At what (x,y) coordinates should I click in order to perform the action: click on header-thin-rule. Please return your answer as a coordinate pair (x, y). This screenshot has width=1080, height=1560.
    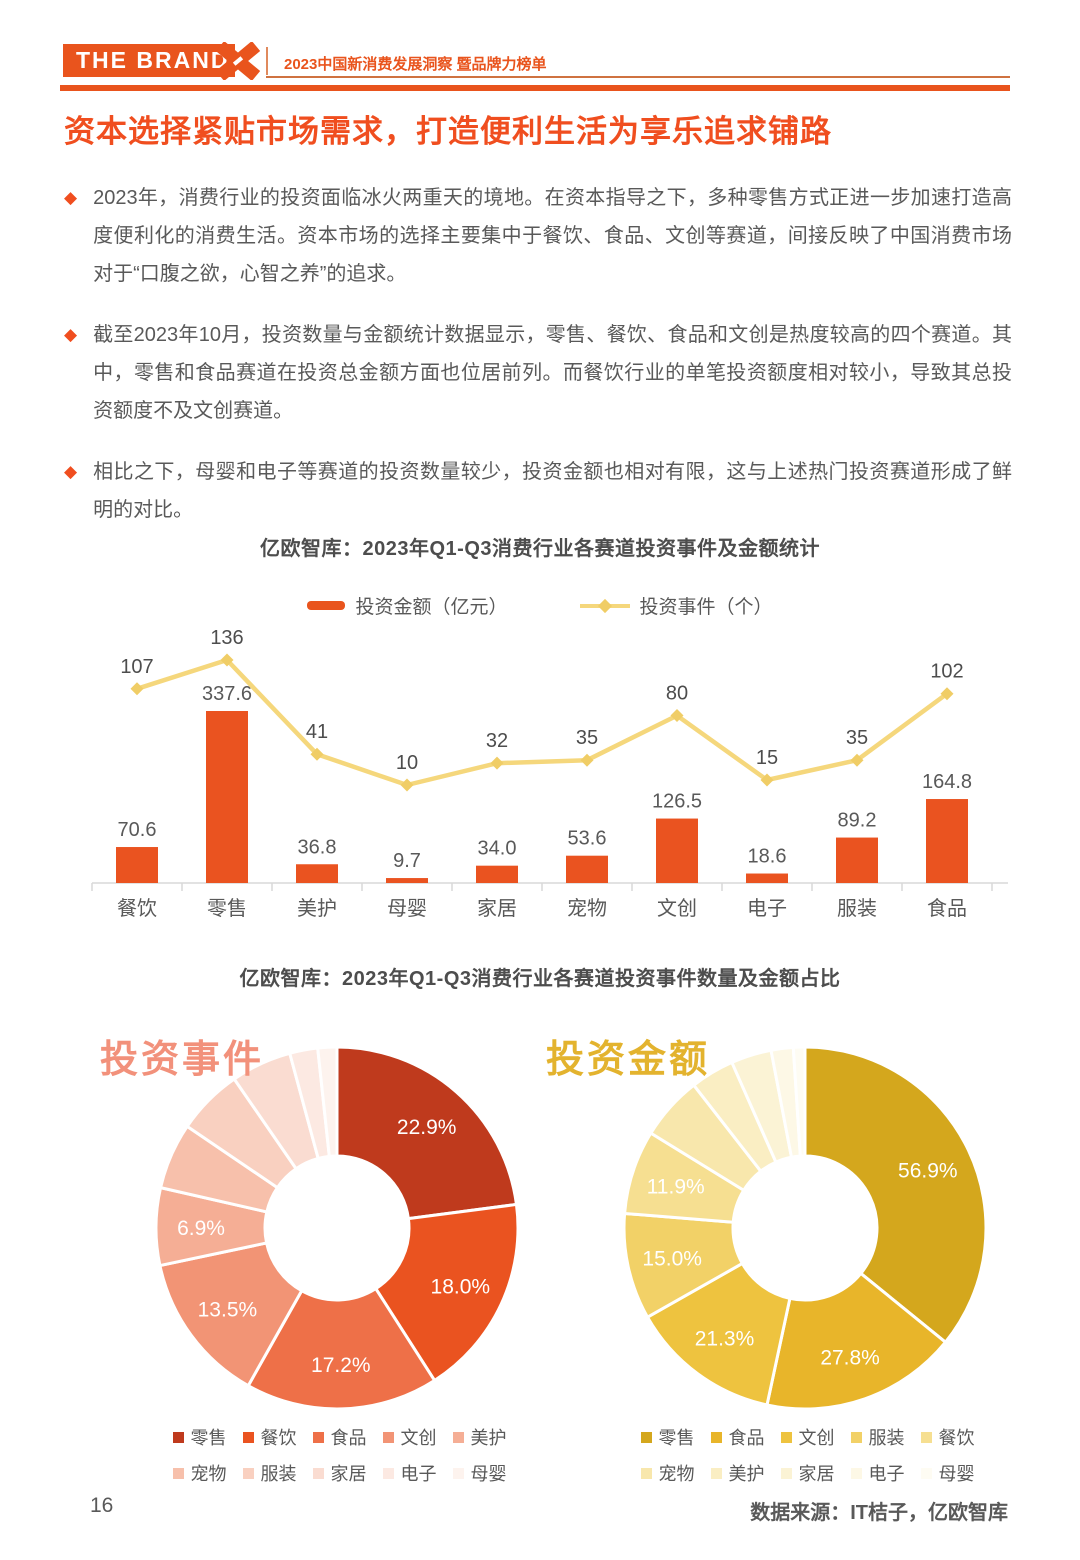
    Looking at the image, I should click on (638, 77).